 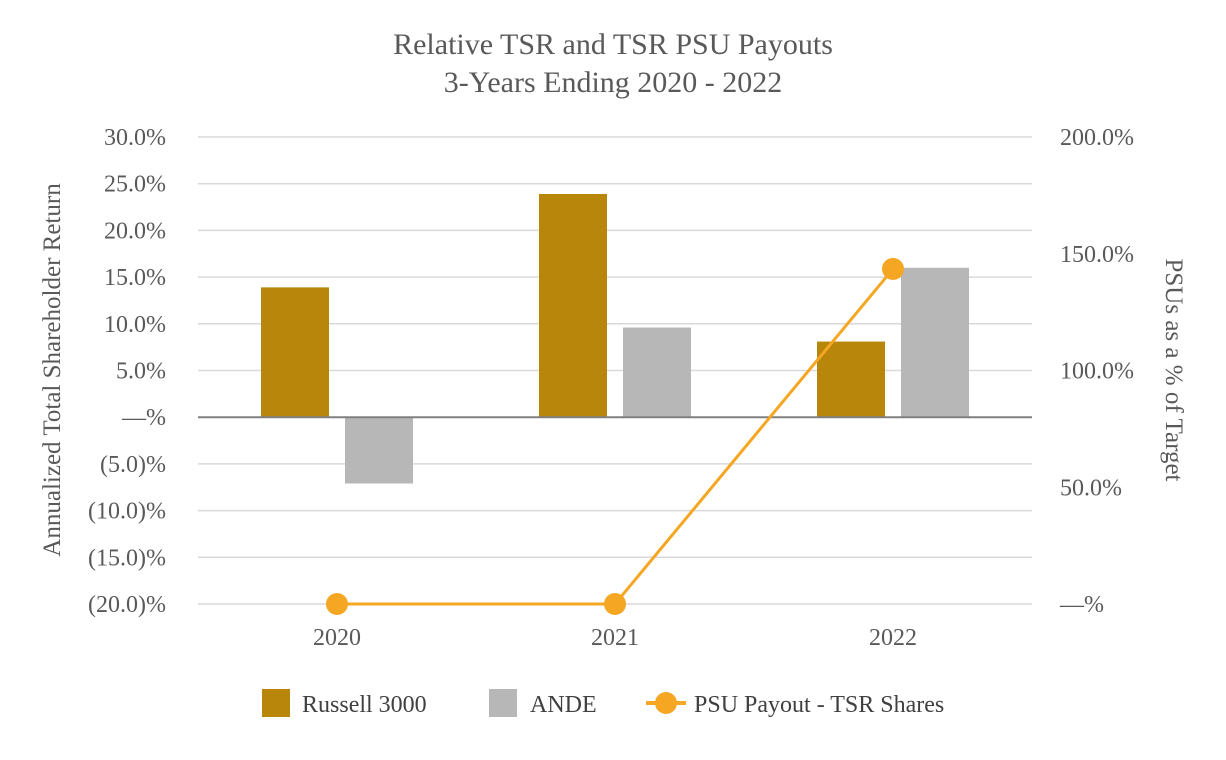 What do you see at coordinates (819, 705) in the screenshot?
I see `legend-label: PSU Payout - TSR Shares` at bounding box center [819, 705].